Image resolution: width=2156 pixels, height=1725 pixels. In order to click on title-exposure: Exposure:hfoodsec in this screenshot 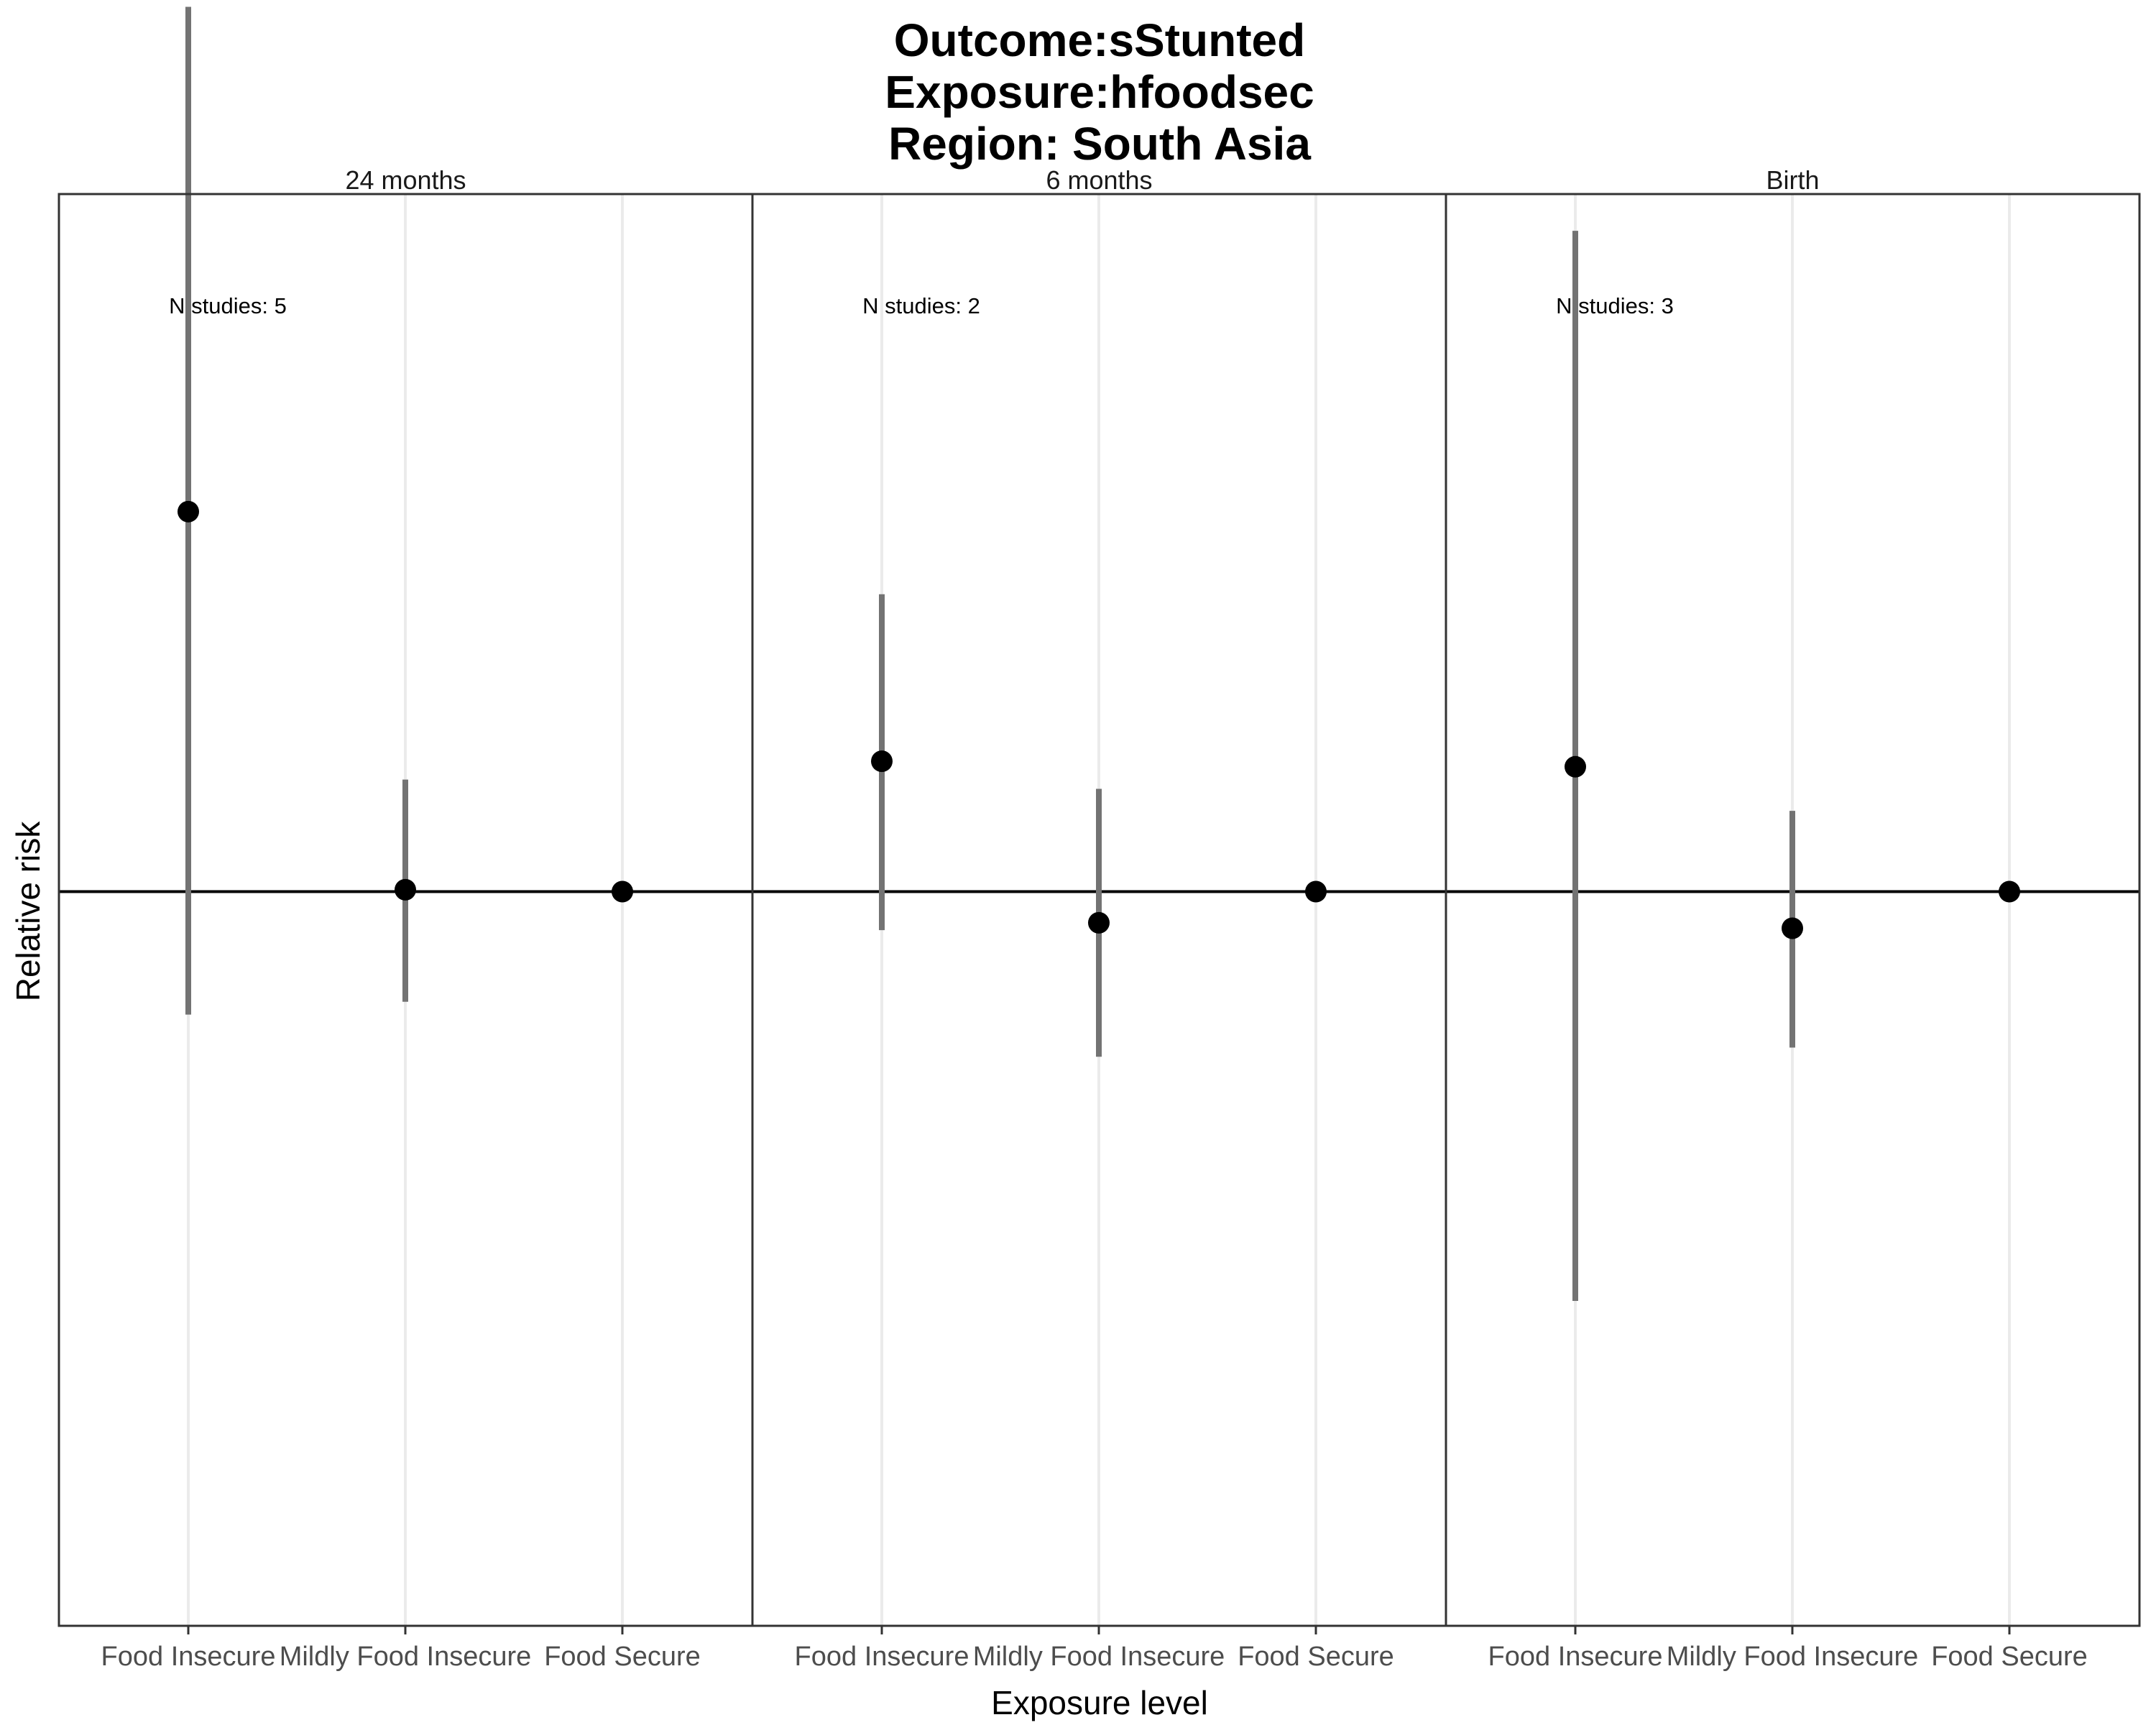, I will do `click(1099, 92)`.